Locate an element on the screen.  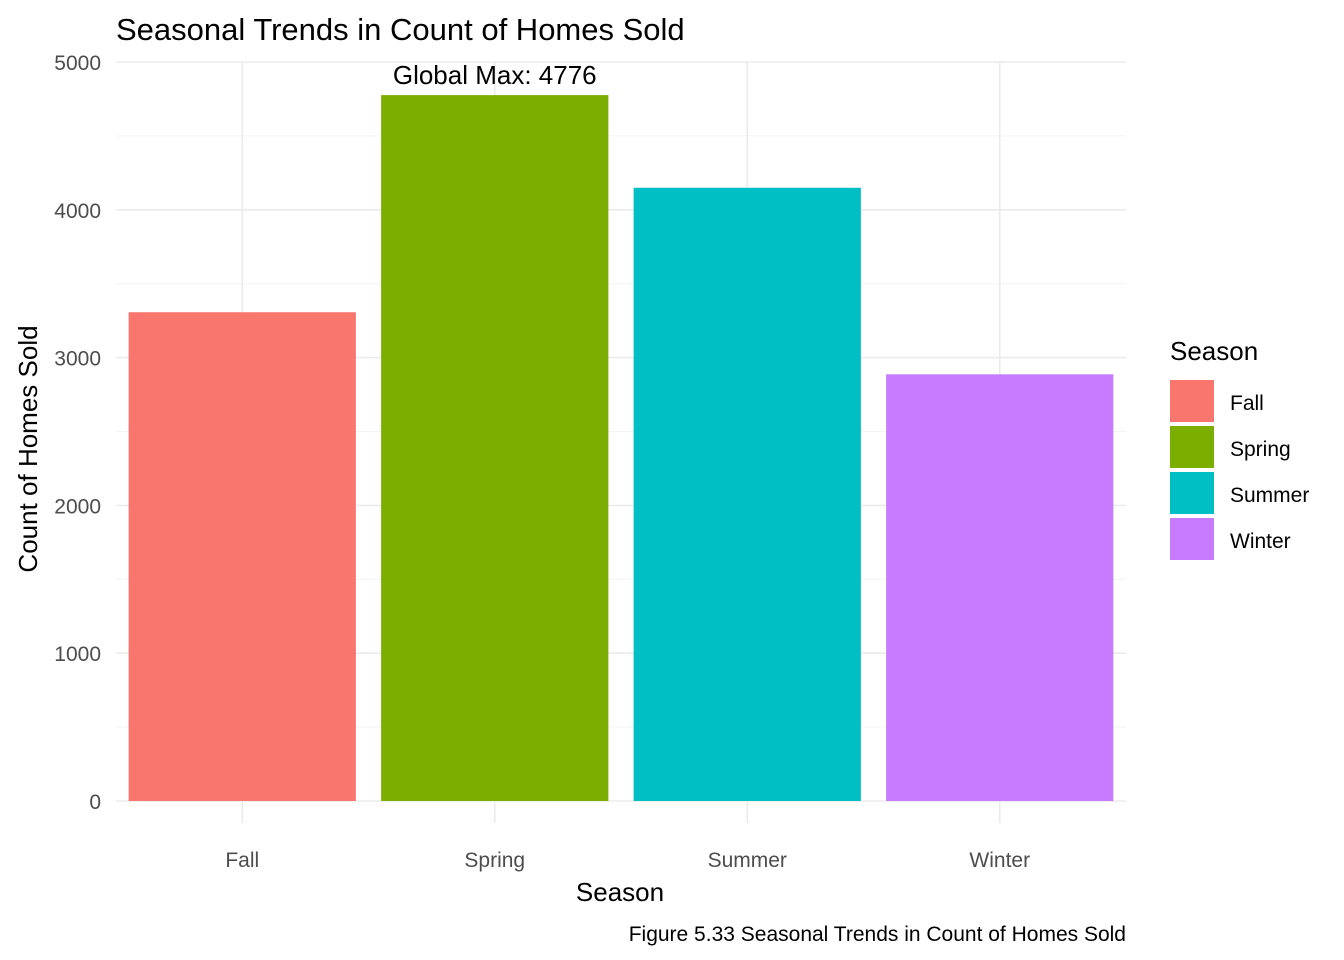
global-max-annotation: Global Max: 4776 is located at coordinates (495, 75).